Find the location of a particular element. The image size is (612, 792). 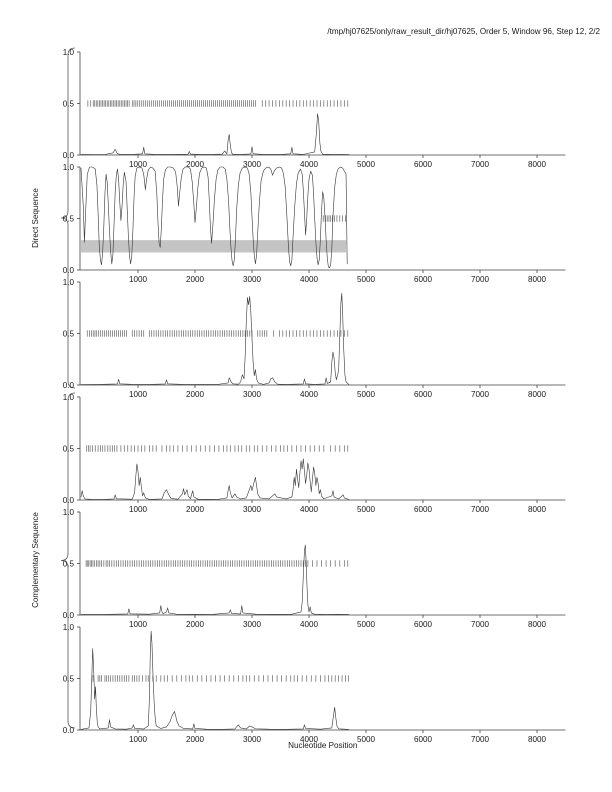

shaded-band is located at coordinates (214, 246).